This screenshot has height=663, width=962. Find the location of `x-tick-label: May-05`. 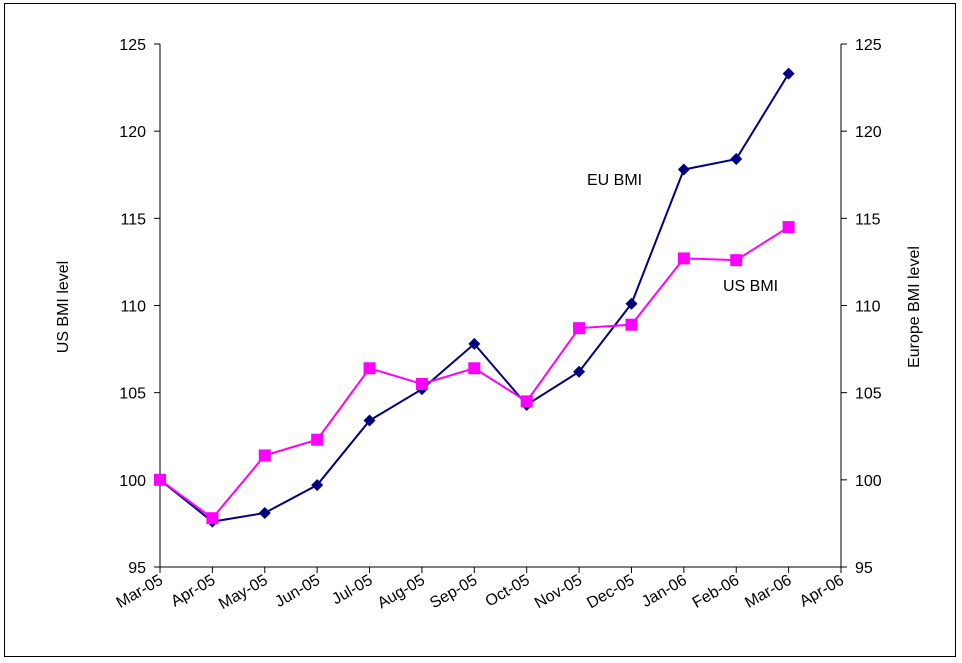

x-tick-label: May-05 is located at coordinates (243, 592).